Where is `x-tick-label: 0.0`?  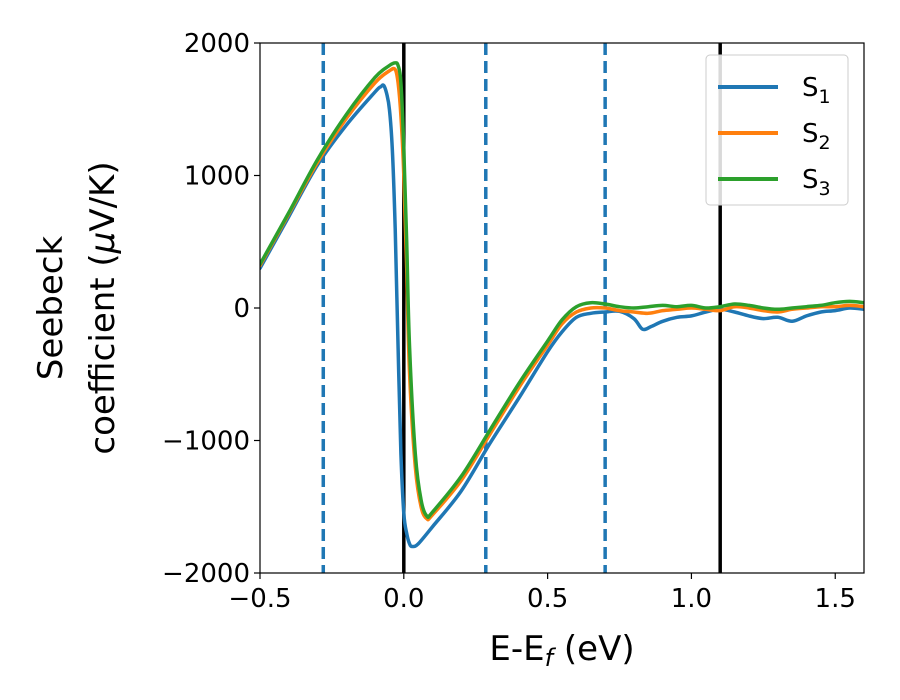 x-tick-label: 0.0 is located at coordinates (403, 599).